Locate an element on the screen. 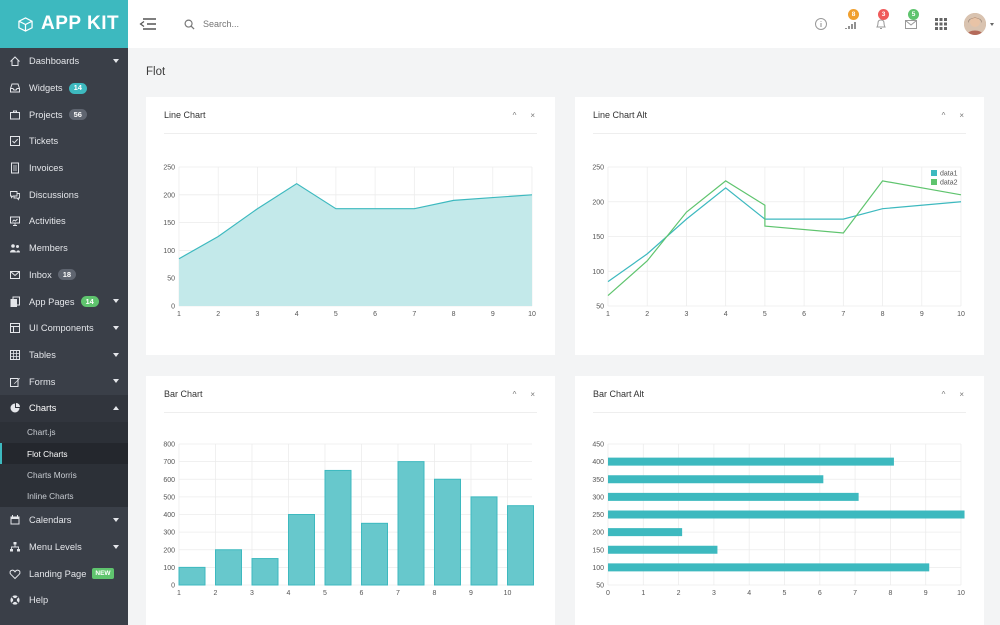 This screenshot has width=1000, height=625. card-title: Bar Chart Alt is located at coordinates (619, 394).